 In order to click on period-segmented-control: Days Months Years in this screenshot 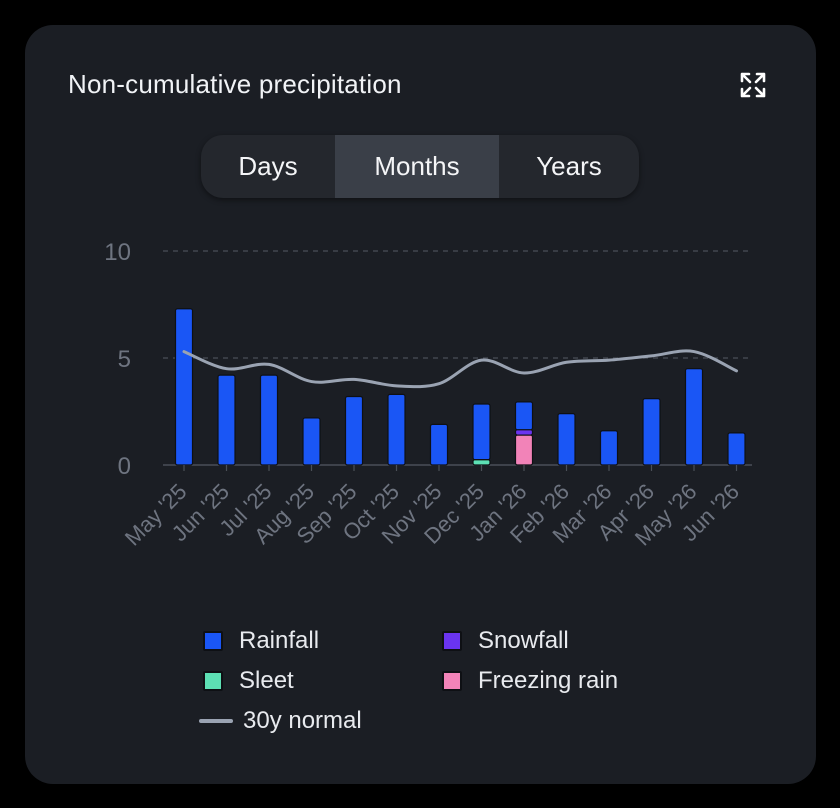, I will do `click(420, 166)`.